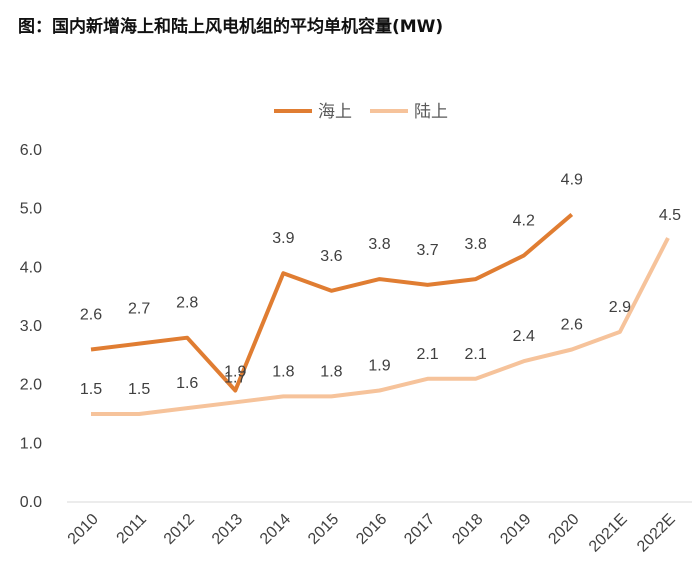 The image size is (700, 574). What do you see at coordinates (31, 150) in the screenshot?
I see `y-tick-label: 6.0` at bounding box center [31, 150].